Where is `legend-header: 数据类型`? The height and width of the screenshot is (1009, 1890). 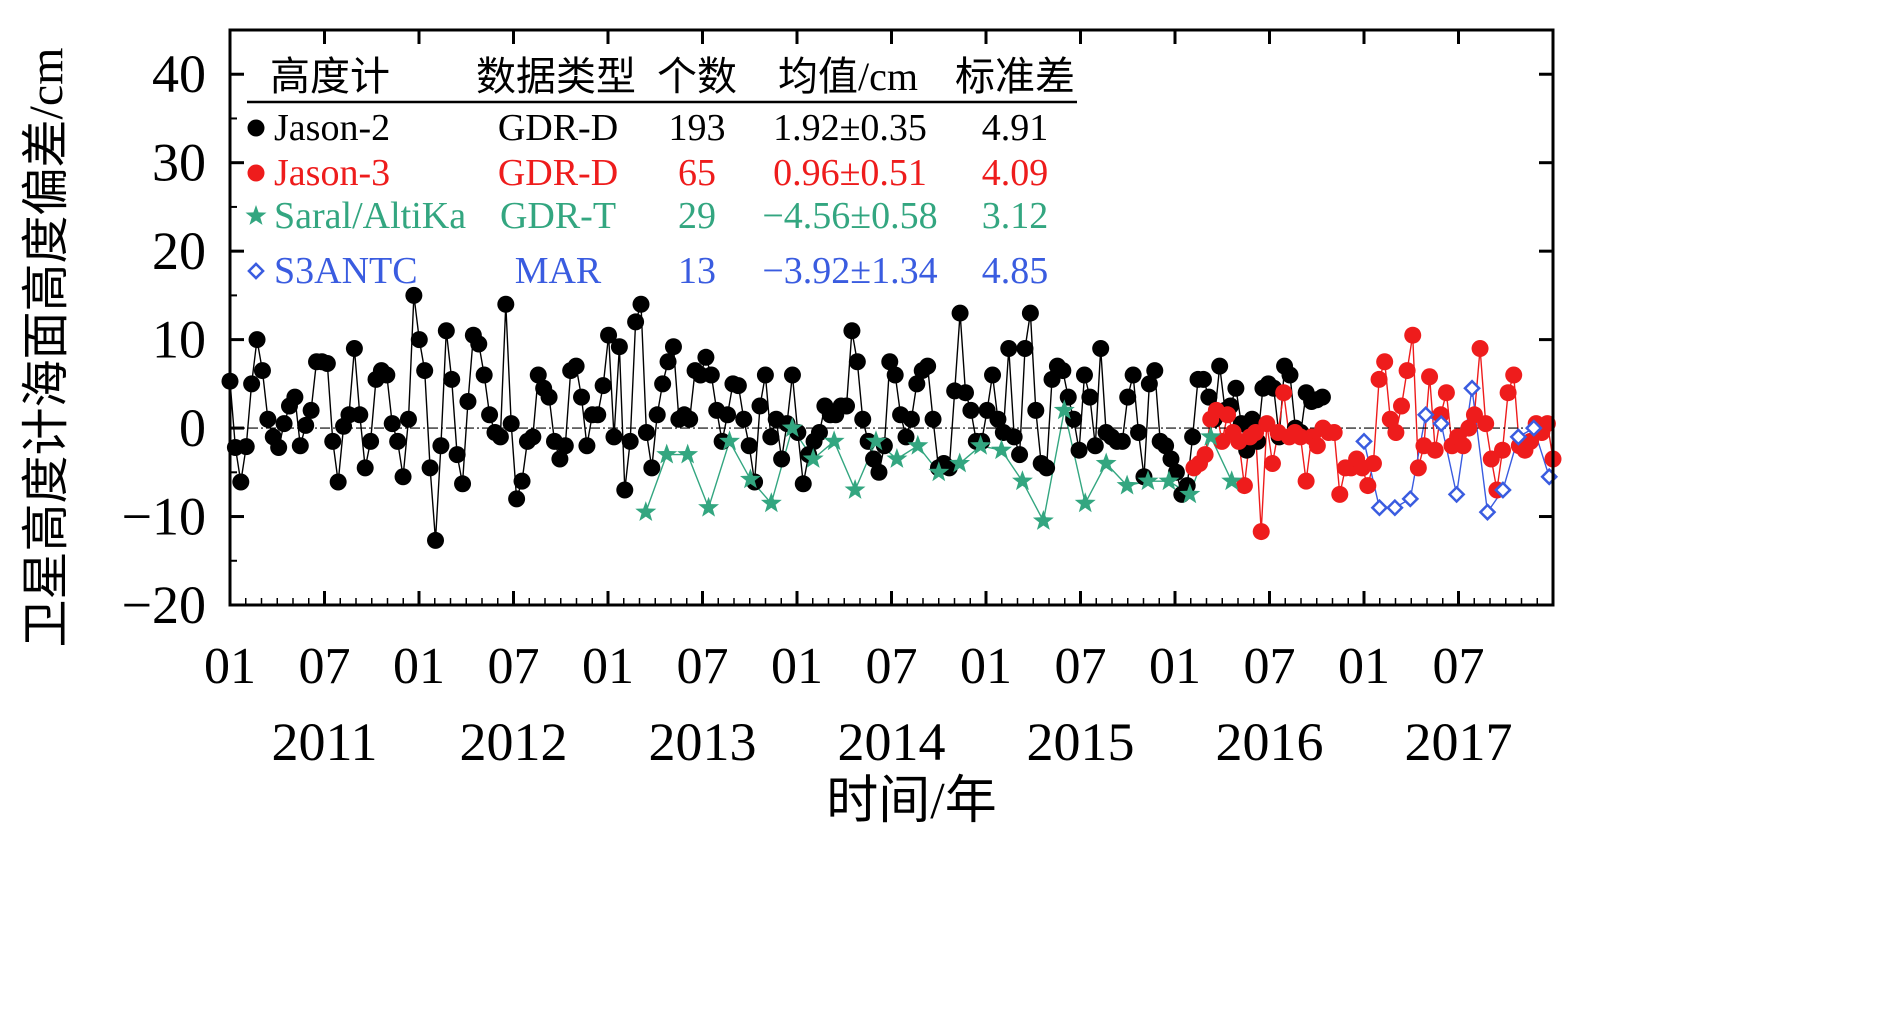
legend-header: 数据类型 is located at coordinates (556, 76).